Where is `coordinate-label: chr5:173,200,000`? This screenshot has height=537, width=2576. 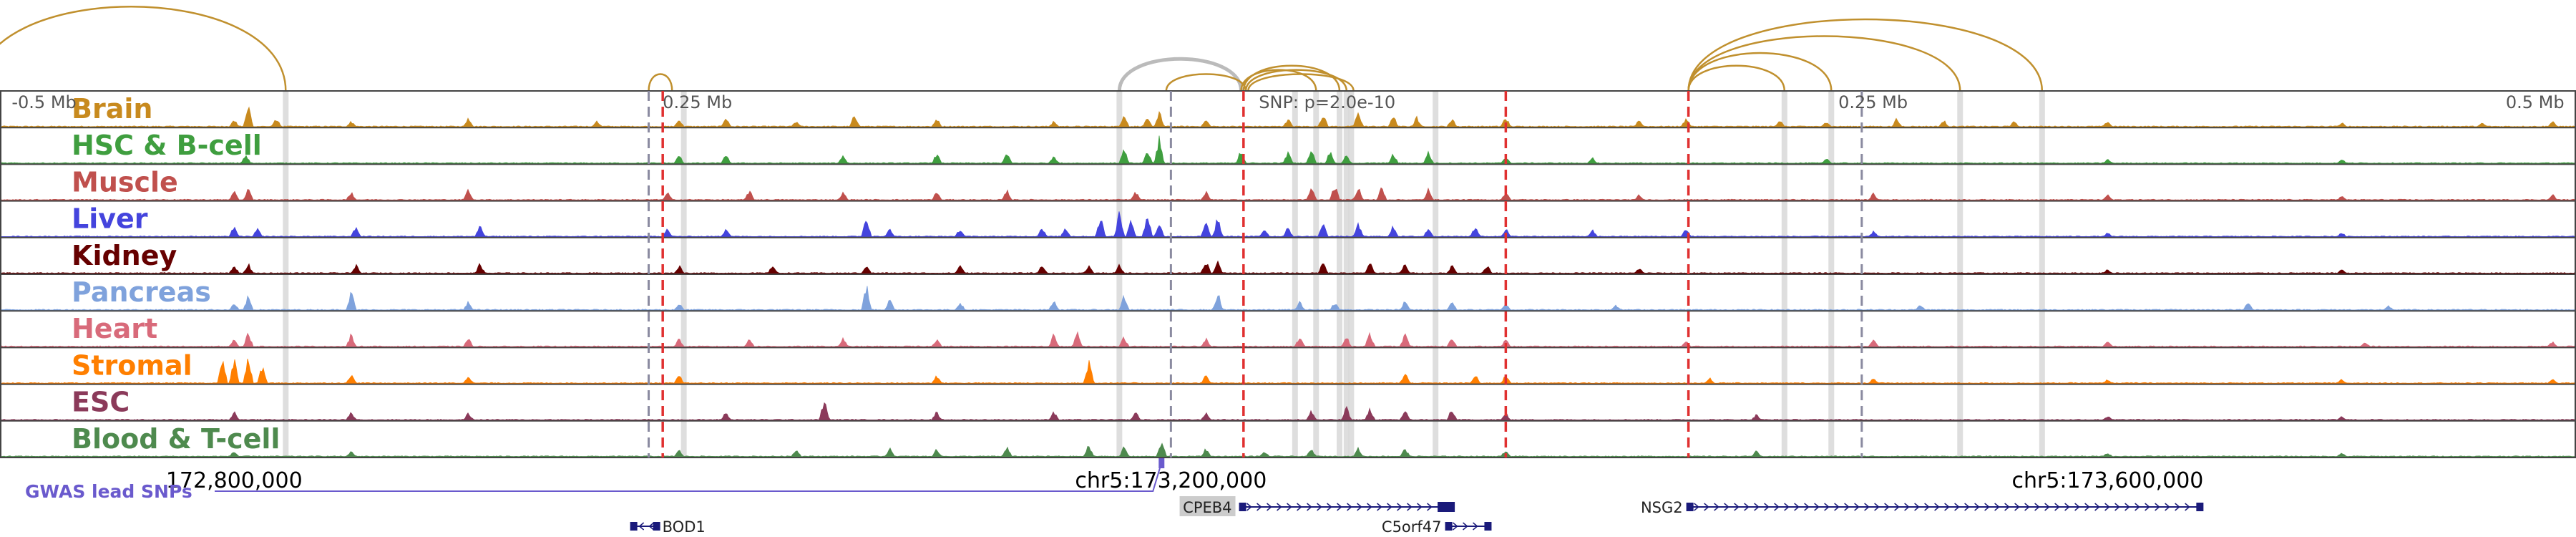 coordinate-label: chr5:173,200,000 is located at coordinates (1171, 480).